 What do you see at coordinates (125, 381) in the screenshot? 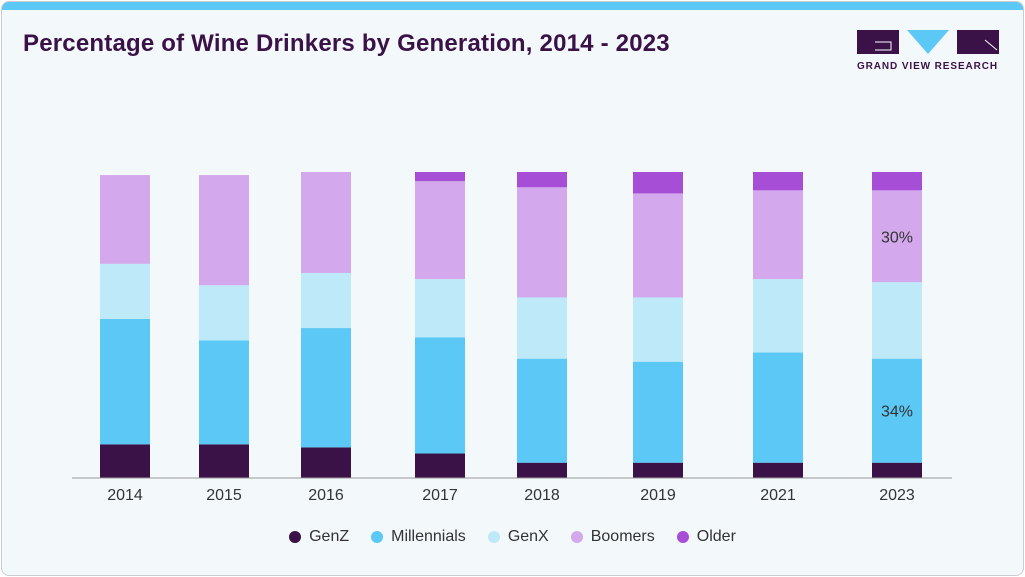
I see `bar-millennials-2014` at bounding box center [125, 381].